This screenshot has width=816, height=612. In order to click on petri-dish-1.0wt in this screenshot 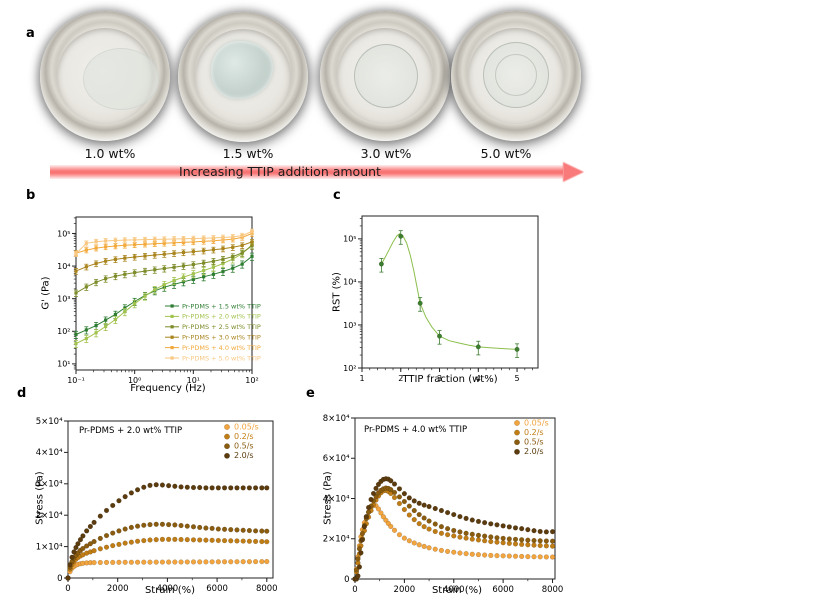, I will do `click(105, 76)`.